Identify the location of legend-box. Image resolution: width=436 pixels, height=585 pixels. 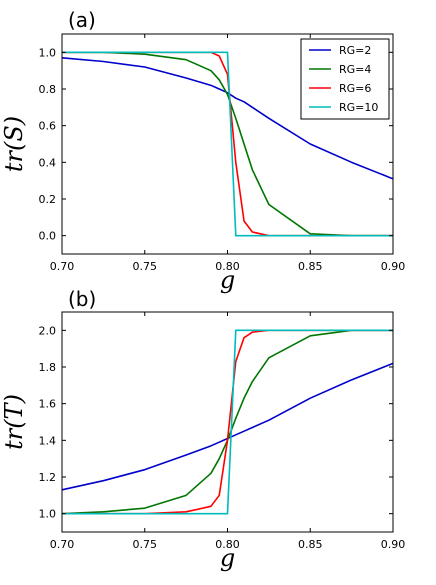
(345, 79).